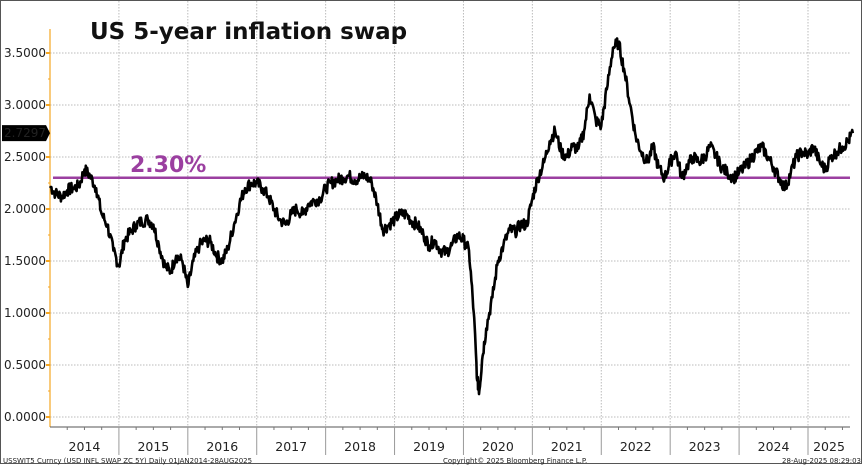 This screenshot has height=466, width=864. What do you see at coordinates (567, 446) in the screenshot?
I see `x-tick-label: 2021` at bounding box center [567, 446].